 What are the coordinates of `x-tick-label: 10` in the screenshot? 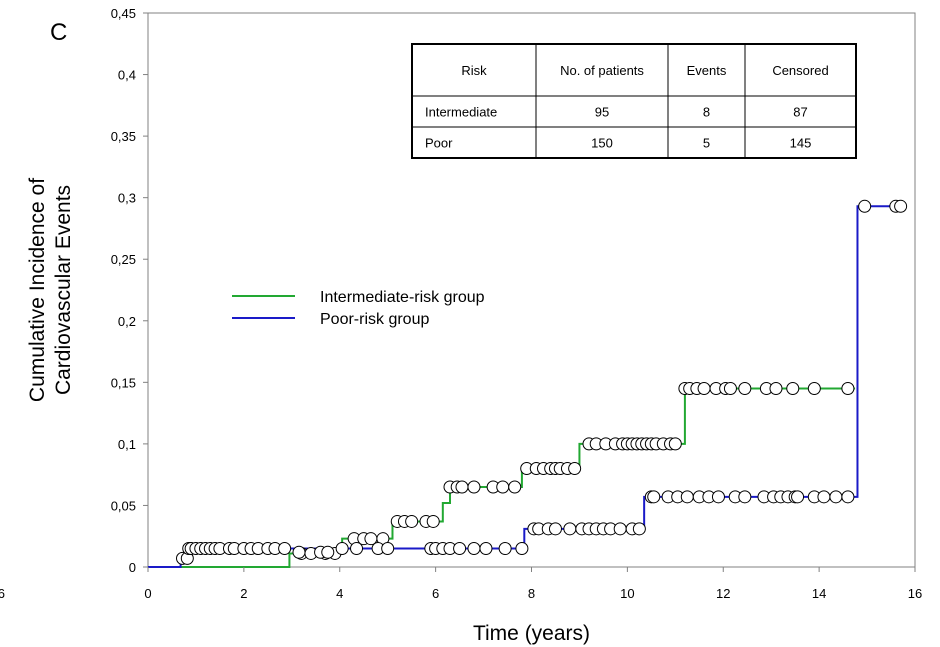 It's located at (627, 593).